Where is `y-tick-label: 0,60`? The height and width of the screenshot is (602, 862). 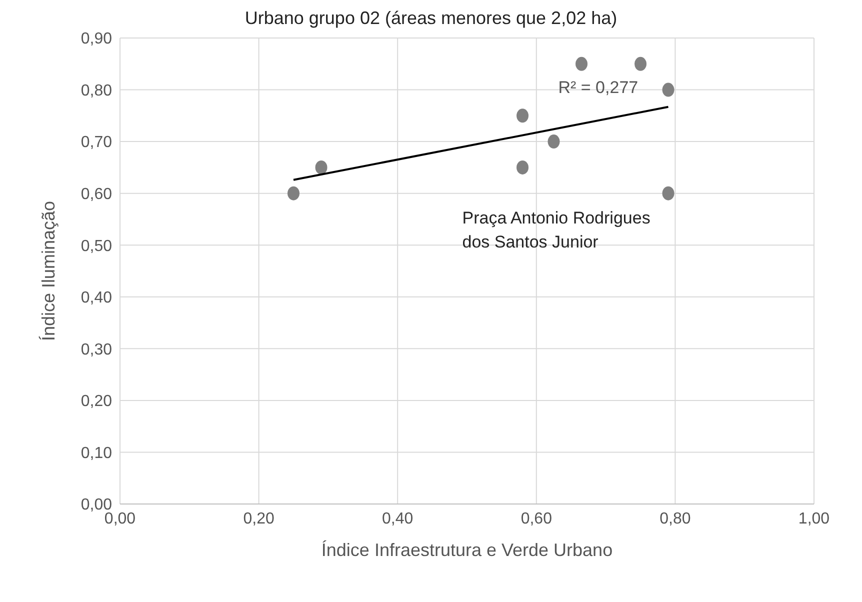 y-tick-label: 0,60 is located at coordinates (96, 195).